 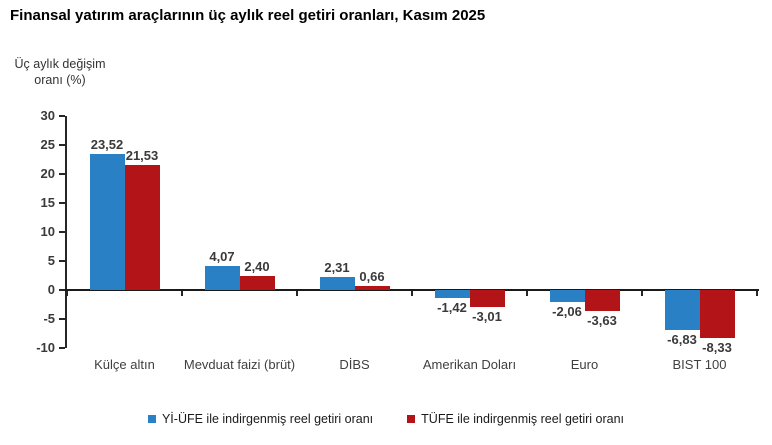 I want to click on value-label: -3,63, so click(x=602, y=321).